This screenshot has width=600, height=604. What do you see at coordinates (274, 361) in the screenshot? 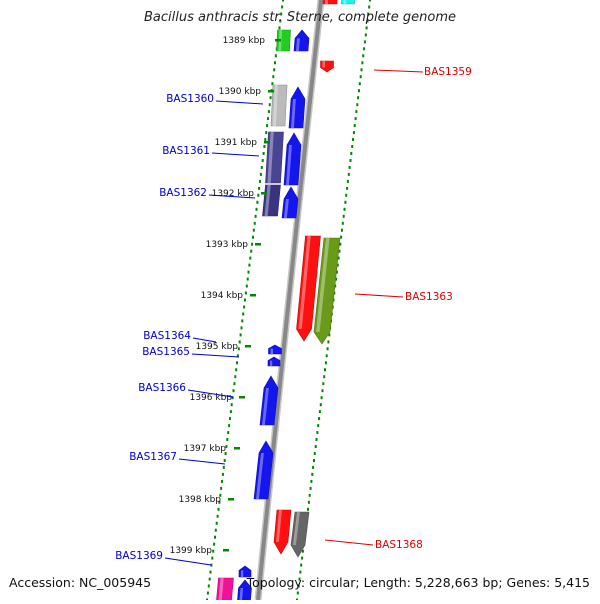
I see `gene-feature-blue-1395b` at bounding box center [274, 361].